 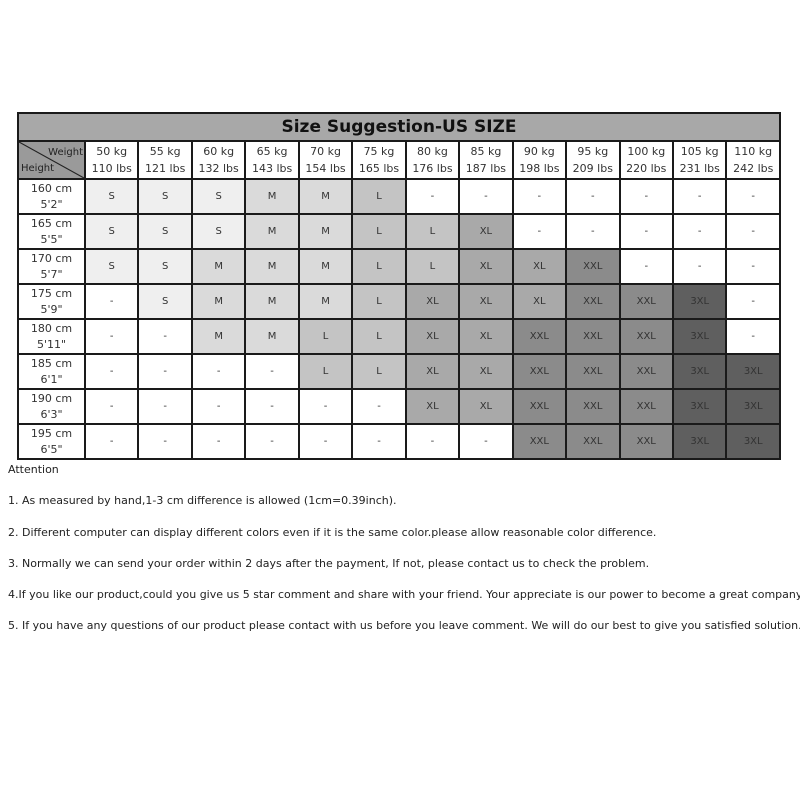 What do you see at coordinates (399, 127) in the screenshot?
I see `chart-title: Size Suggestion-US SIZE` at bounding box center [399, 127].